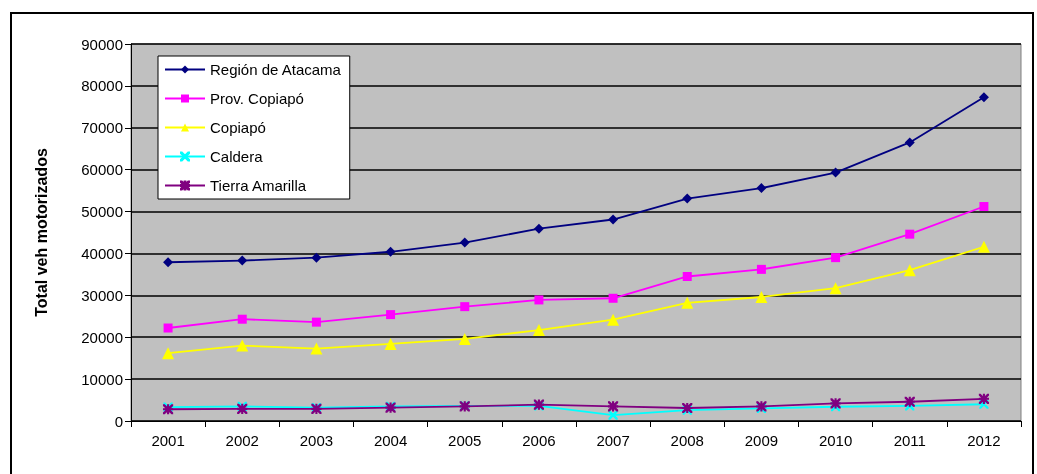 The image size is (1037, 474). I want to click on x-tick-label: 2001, so click(168, 440).